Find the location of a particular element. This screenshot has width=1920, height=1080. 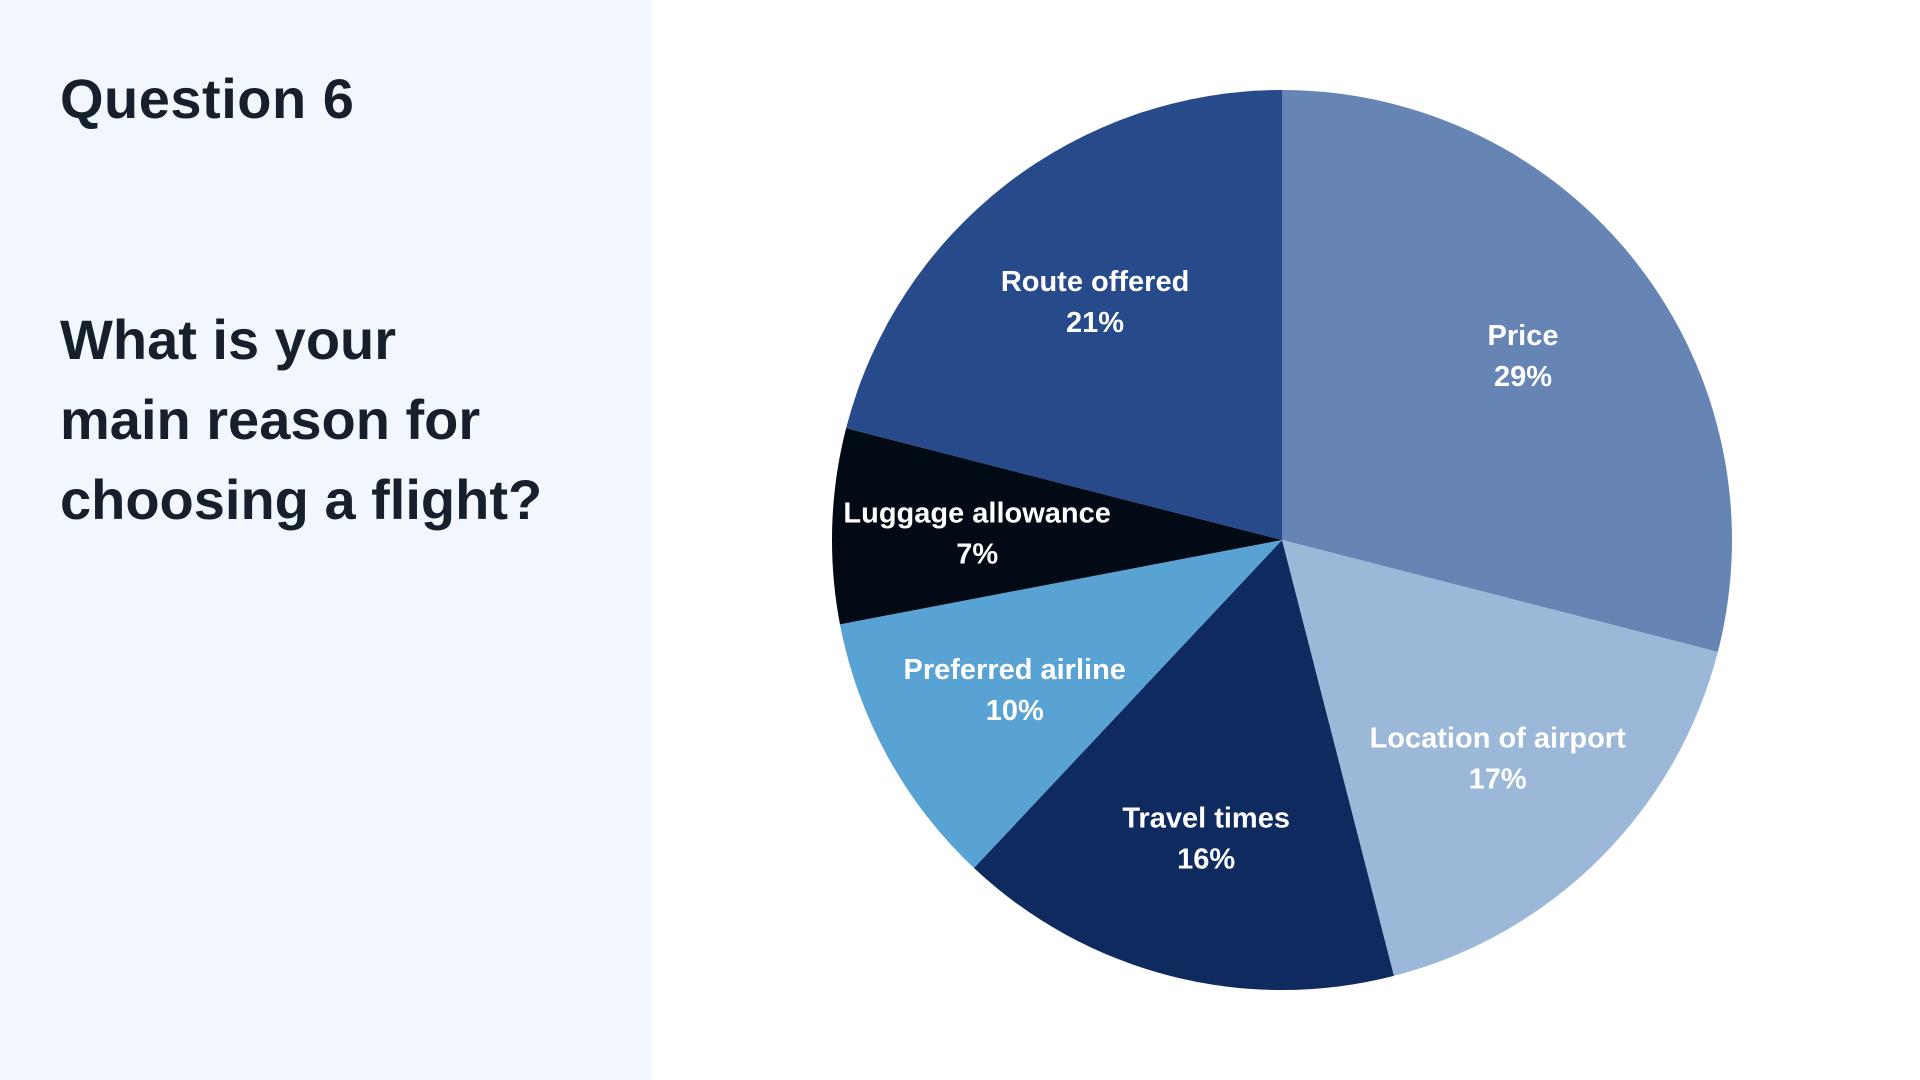

slice-value-luggage-allowance: 7% is located at coordinates (977, 554).